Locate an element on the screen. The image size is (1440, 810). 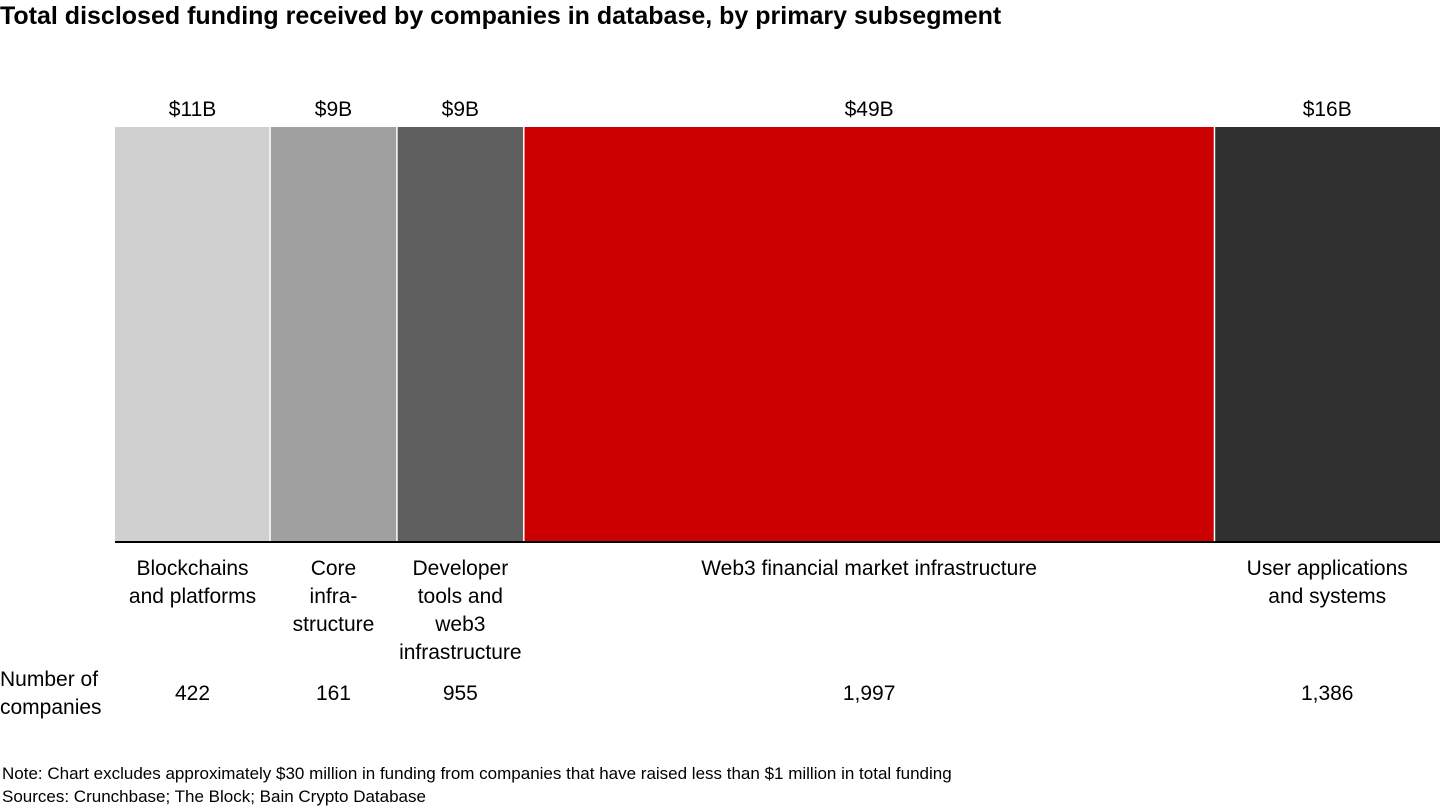
category-label: and platforms is located at coordinates (192, 596).